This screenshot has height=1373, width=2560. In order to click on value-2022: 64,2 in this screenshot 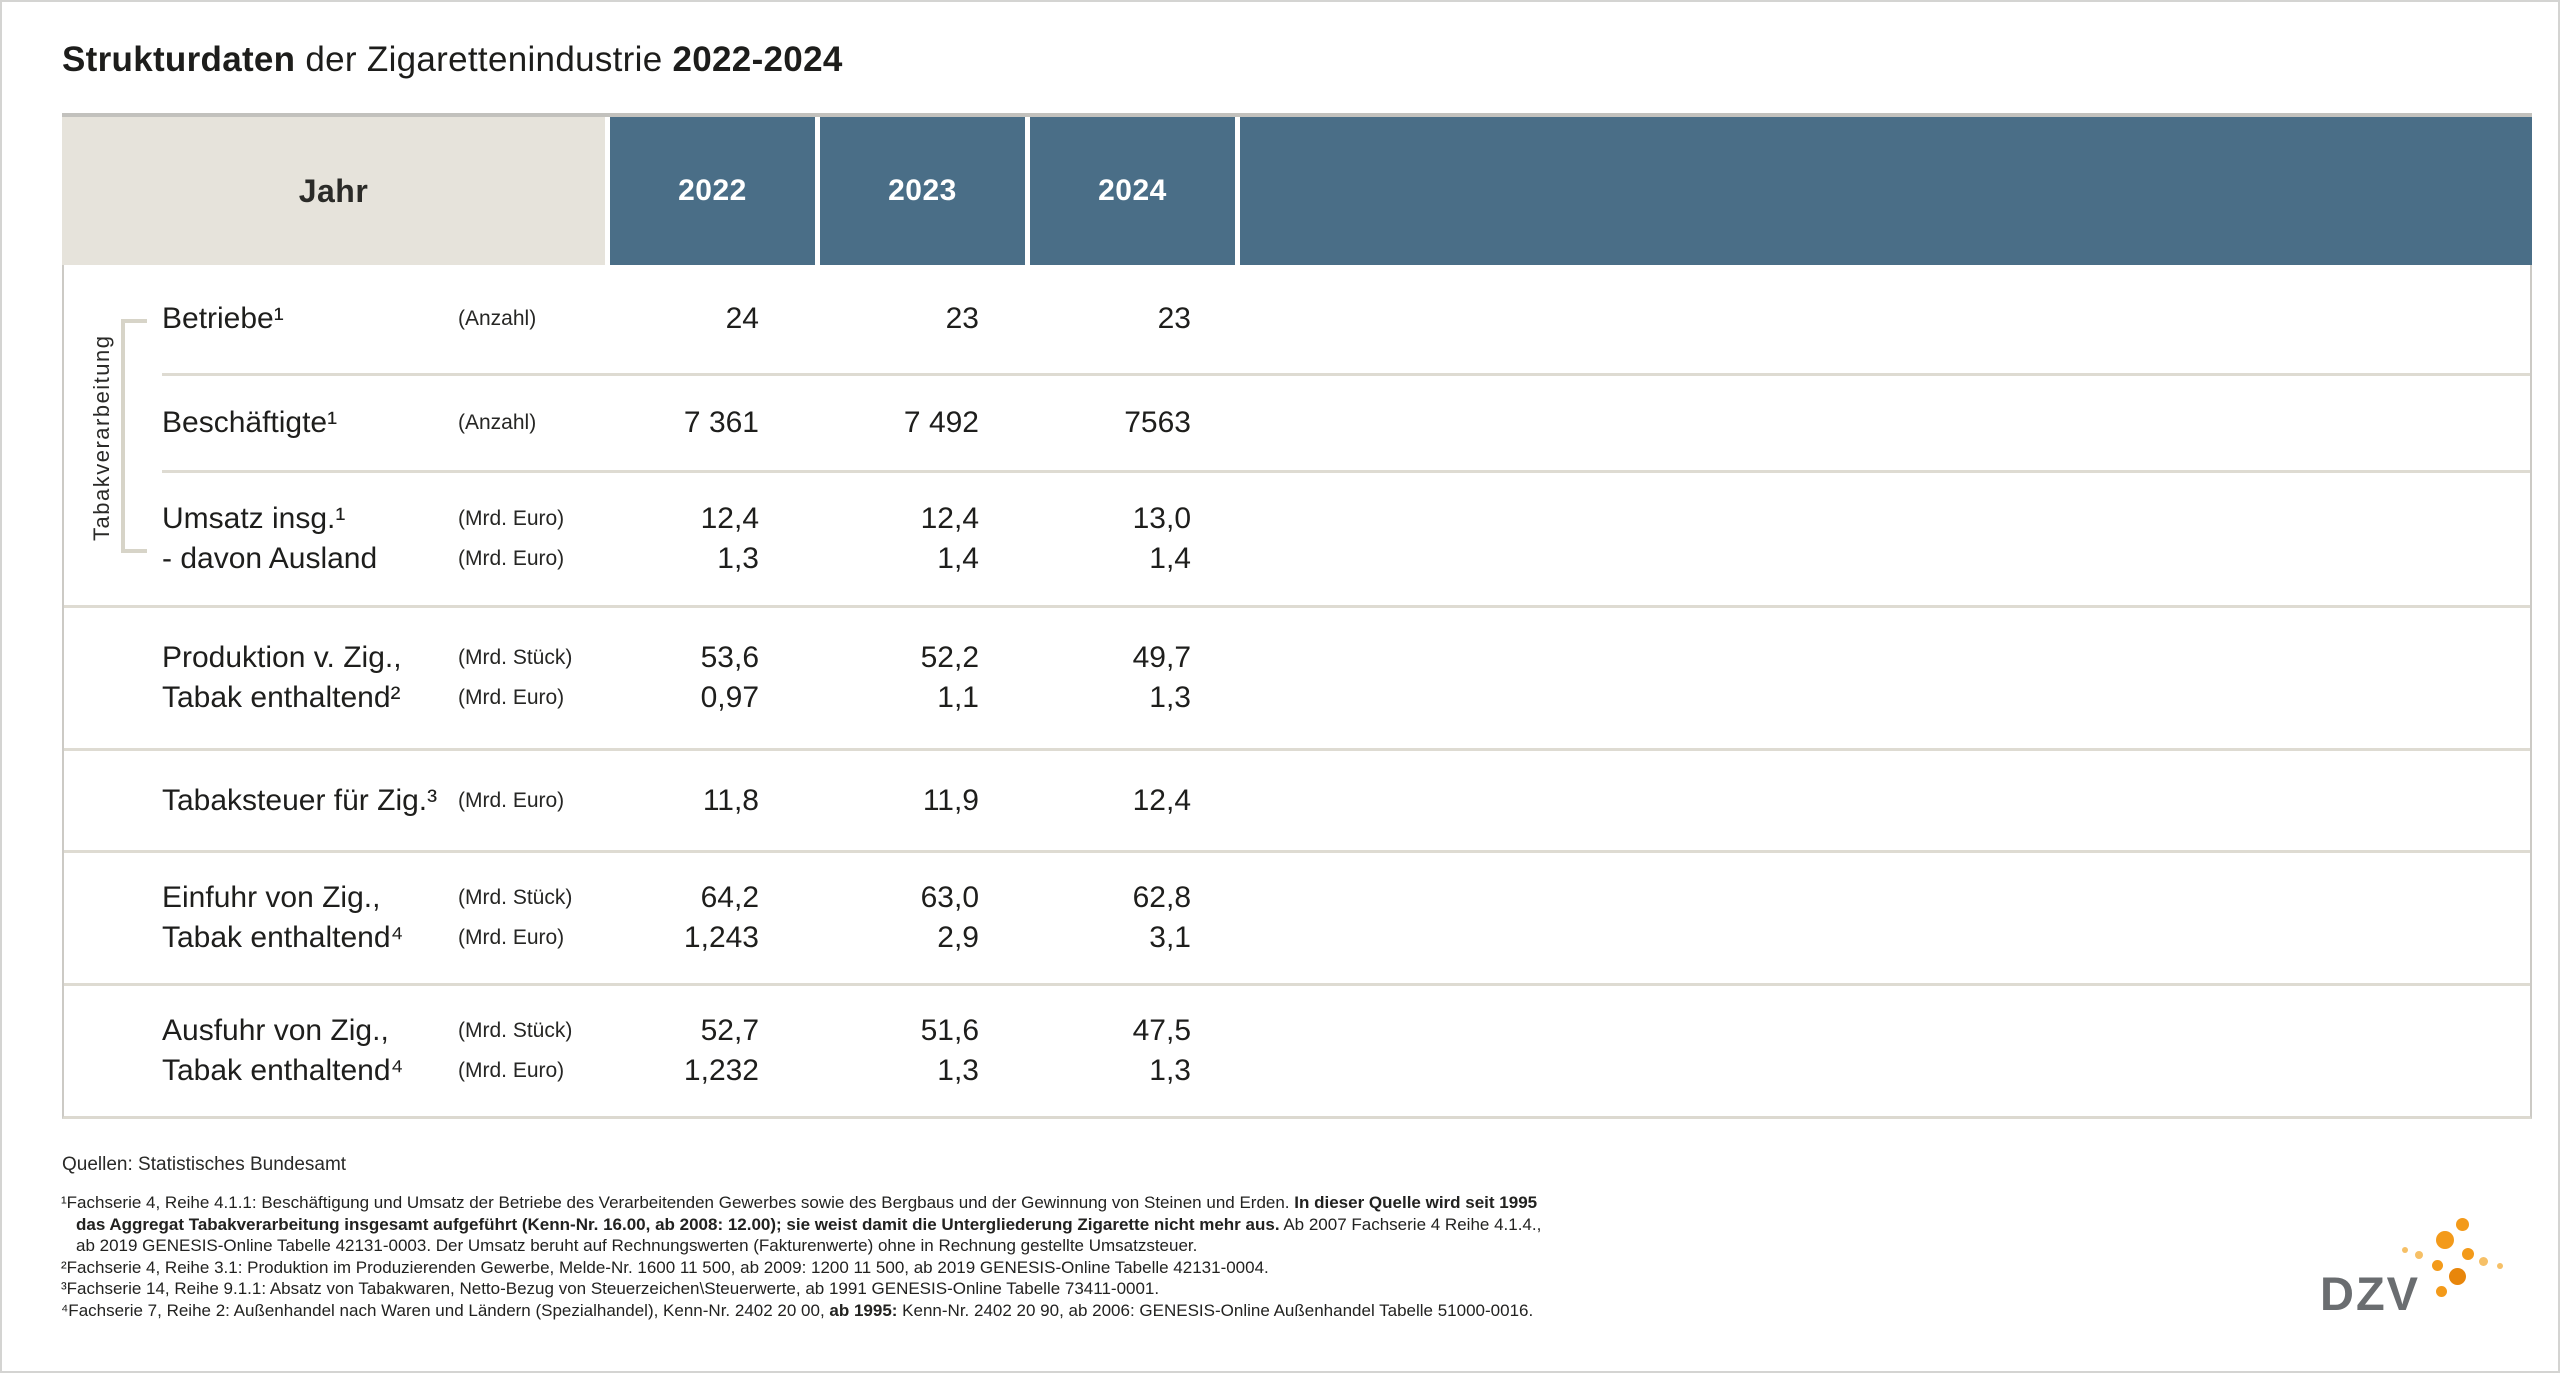, I will do `click(729, 897)`.